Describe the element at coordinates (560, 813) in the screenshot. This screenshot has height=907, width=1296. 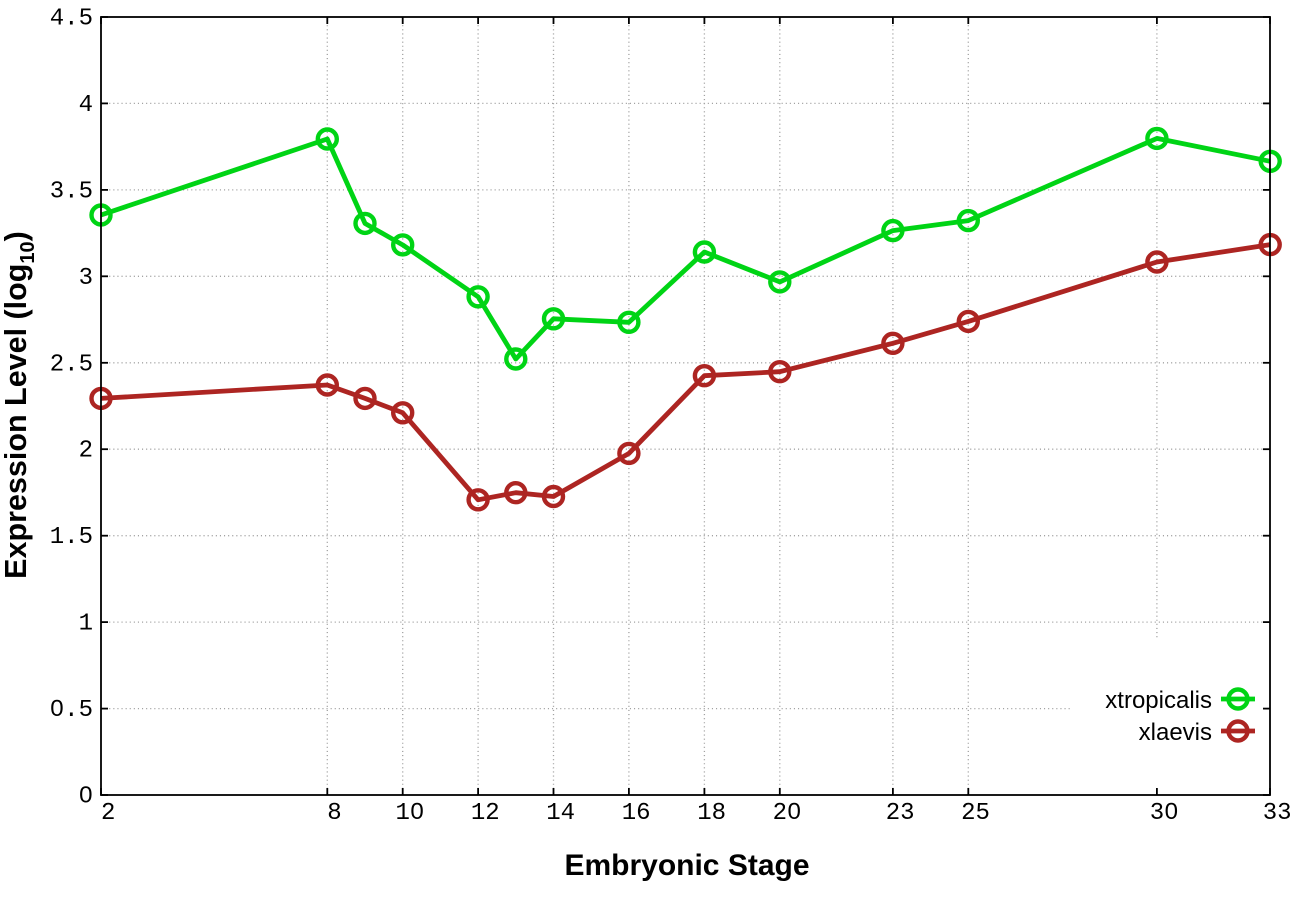
I see `svg-text: 14` at that location.